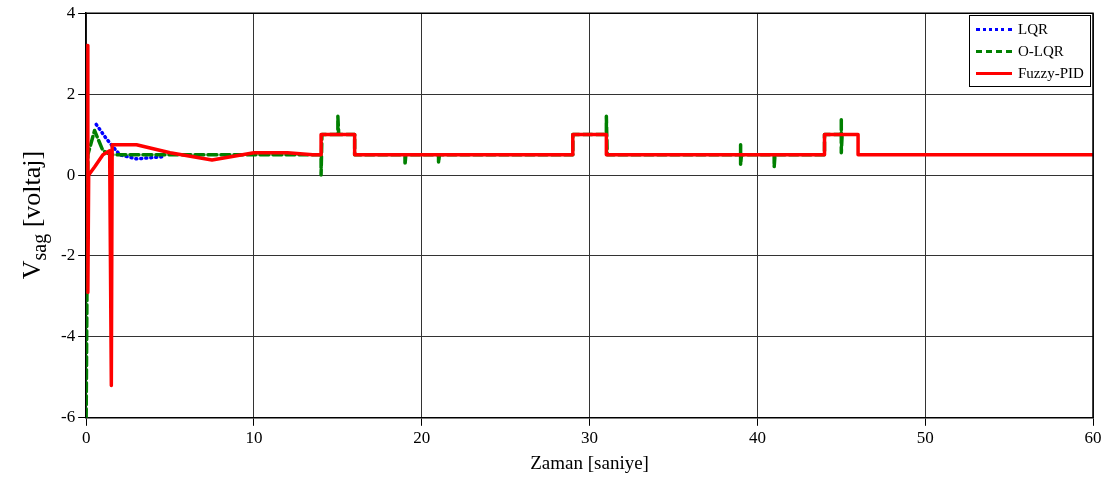 This screenshot has height=479, width=1115. Describe the element at coordinates (1051, 73) in the screenshot. I see `legend-label: Fuzzy-PID` at that location.